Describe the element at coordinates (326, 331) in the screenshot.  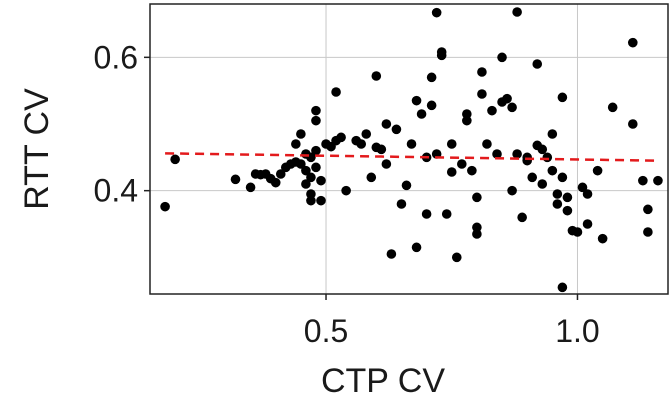
I see `x-tick-label: 0.5` at that location.